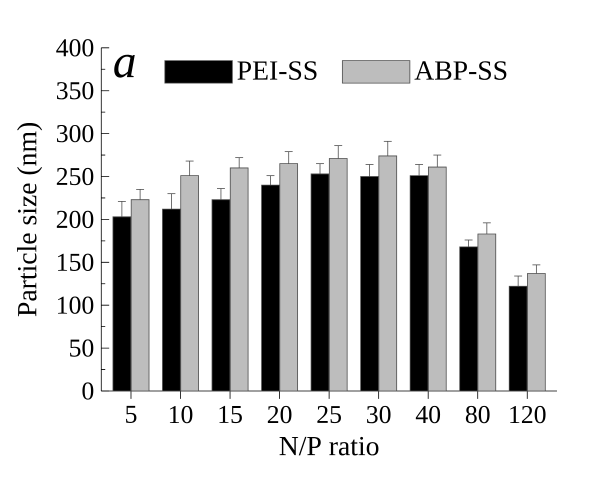 The width and height of the screenshot is (602, 478). I want to click on y-axis-title: Particle size (nm), so click(29, 219).